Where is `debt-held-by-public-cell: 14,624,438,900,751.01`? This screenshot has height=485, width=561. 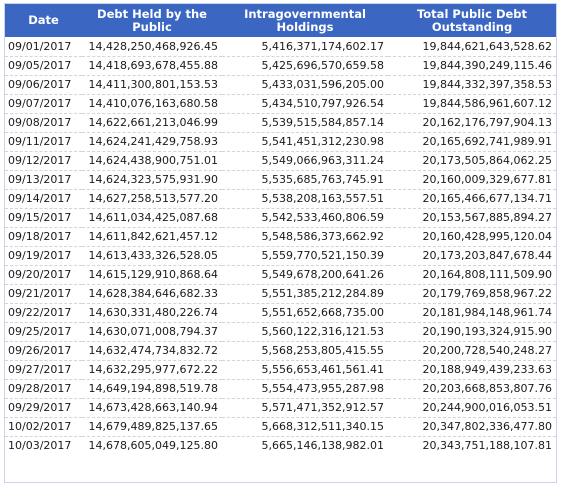
debt-held-by-public-cell: 14,624,438,900,751.01 is located at coordinates (152, 161).